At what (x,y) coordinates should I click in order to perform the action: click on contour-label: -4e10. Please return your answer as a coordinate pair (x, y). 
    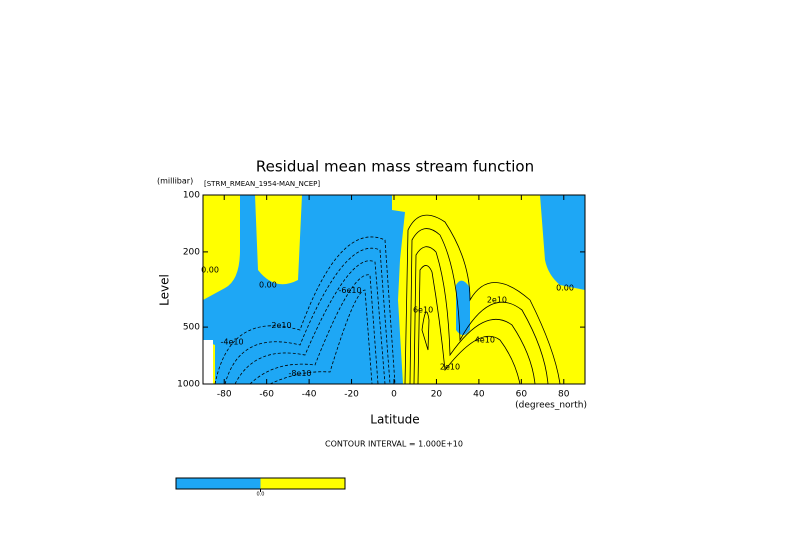
    Looking at the image, I should click on (232, 342).